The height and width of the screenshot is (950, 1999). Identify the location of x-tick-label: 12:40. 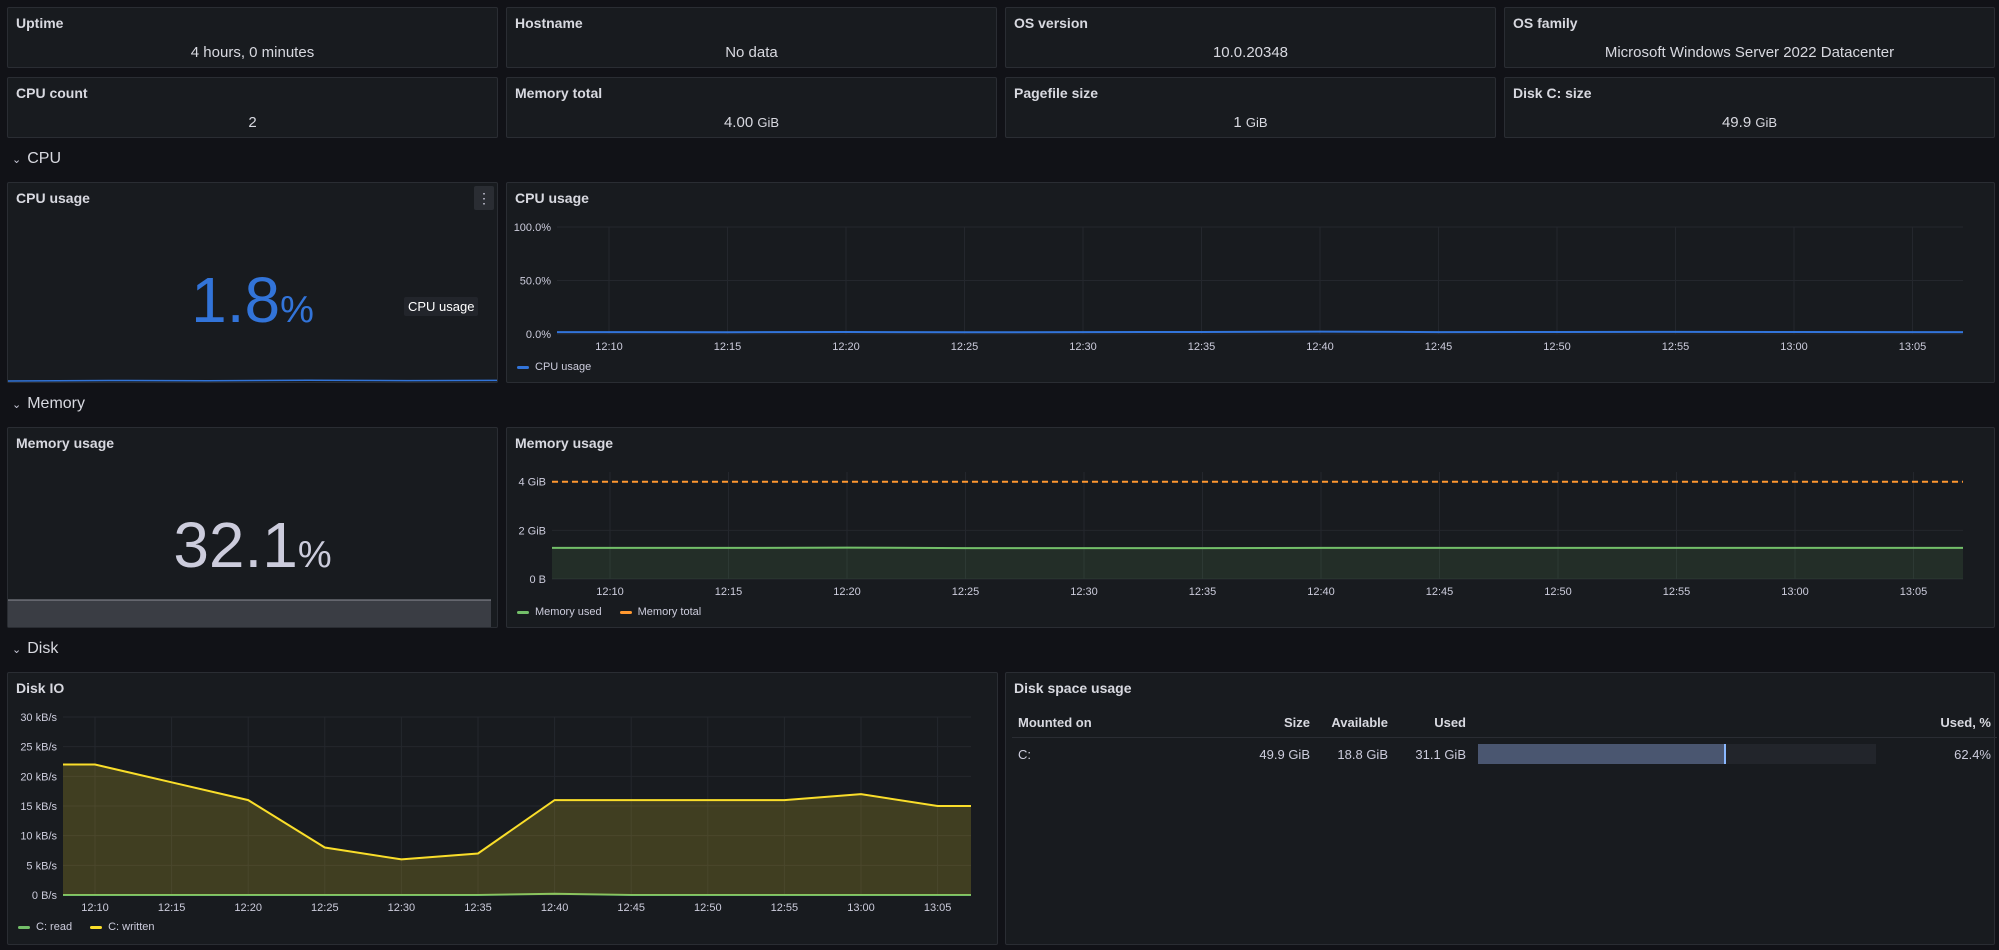
(1321, 592).